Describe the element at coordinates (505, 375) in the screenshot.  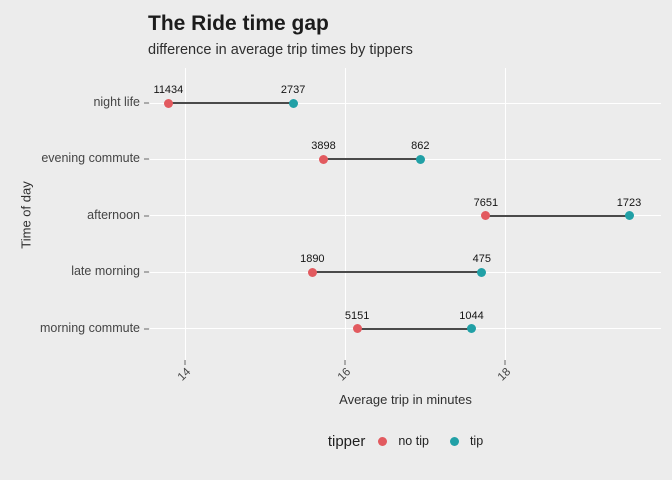
I see `x-tick-label: 18` at that location.